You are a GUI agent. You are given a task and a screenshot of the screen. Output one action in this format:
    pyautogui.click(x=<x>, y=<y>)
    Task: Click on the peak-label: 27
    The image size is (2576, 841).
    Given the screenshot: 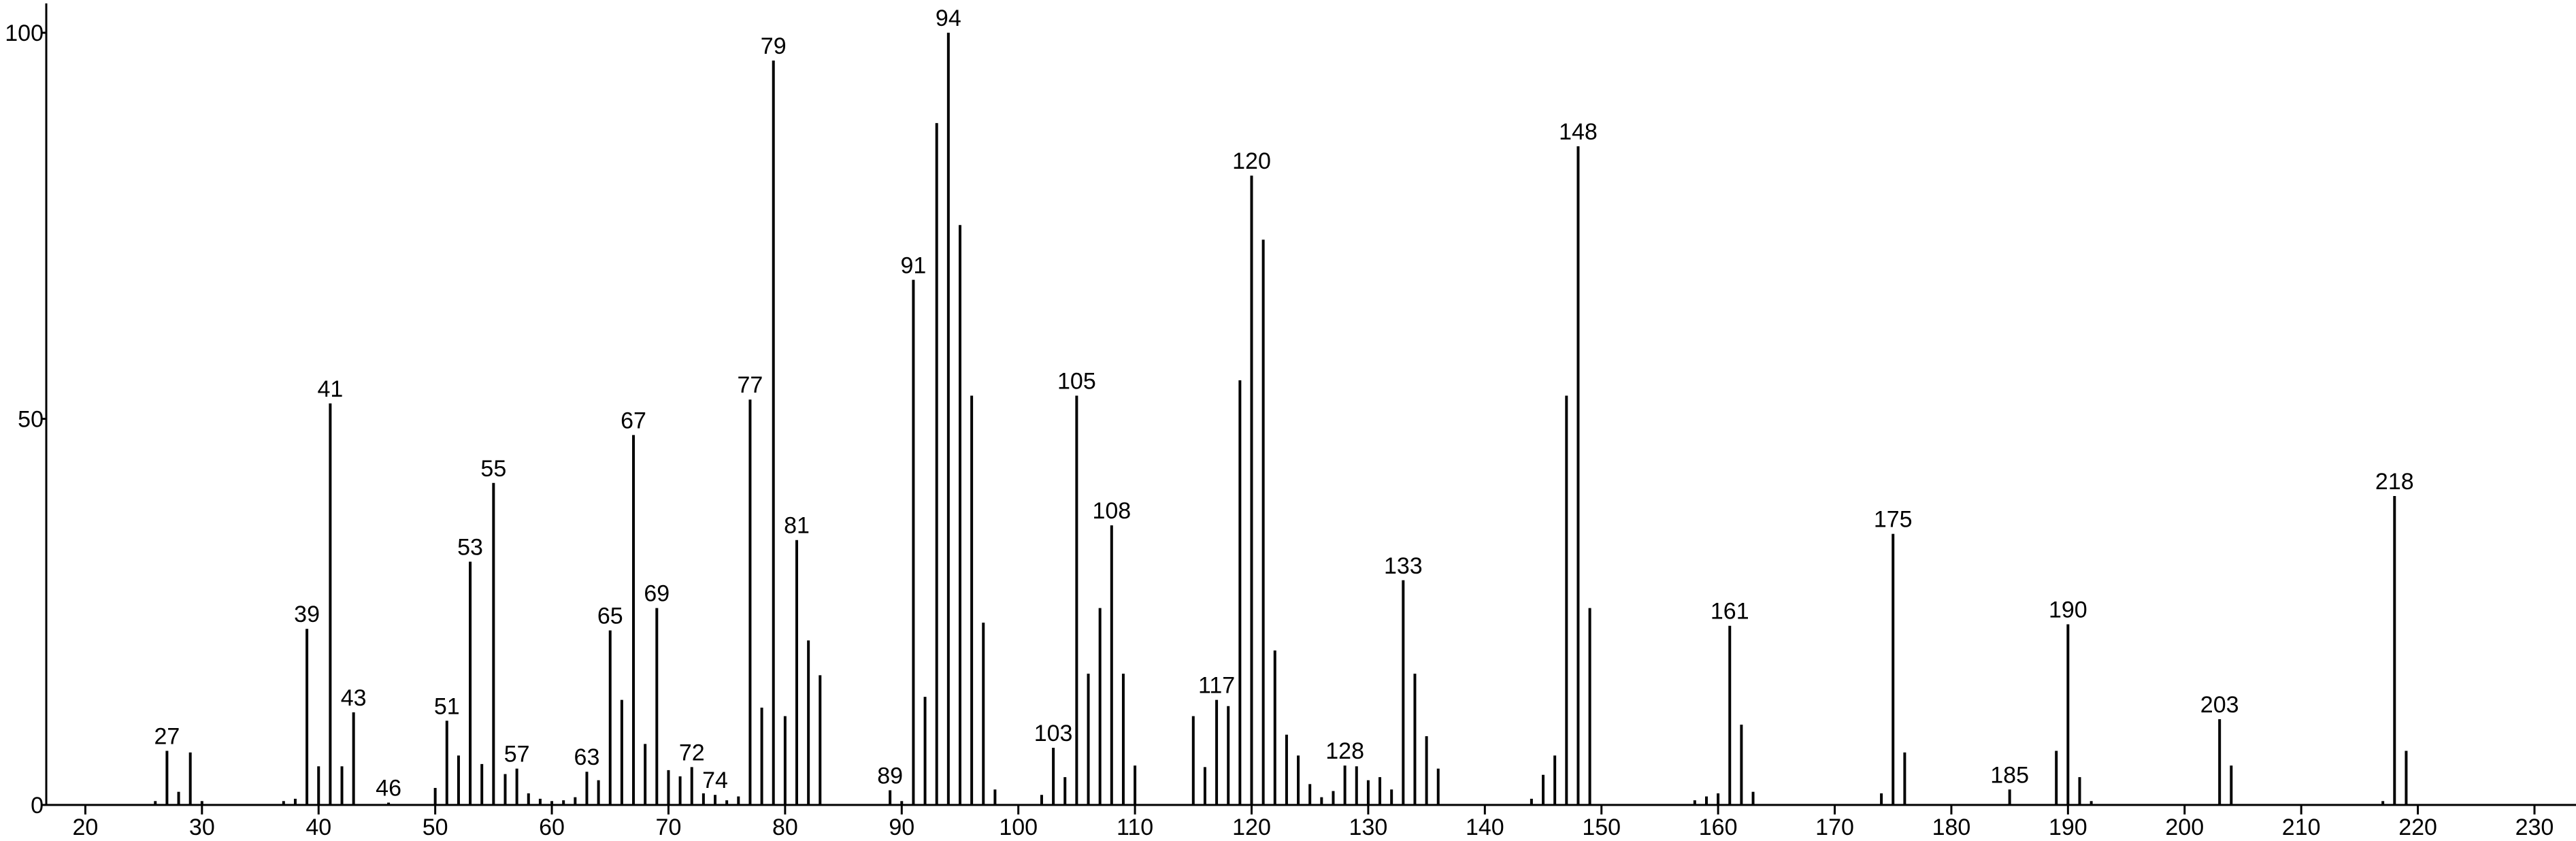 What is the action you would take?
    pyautogui.click(x=167, y=737)
    